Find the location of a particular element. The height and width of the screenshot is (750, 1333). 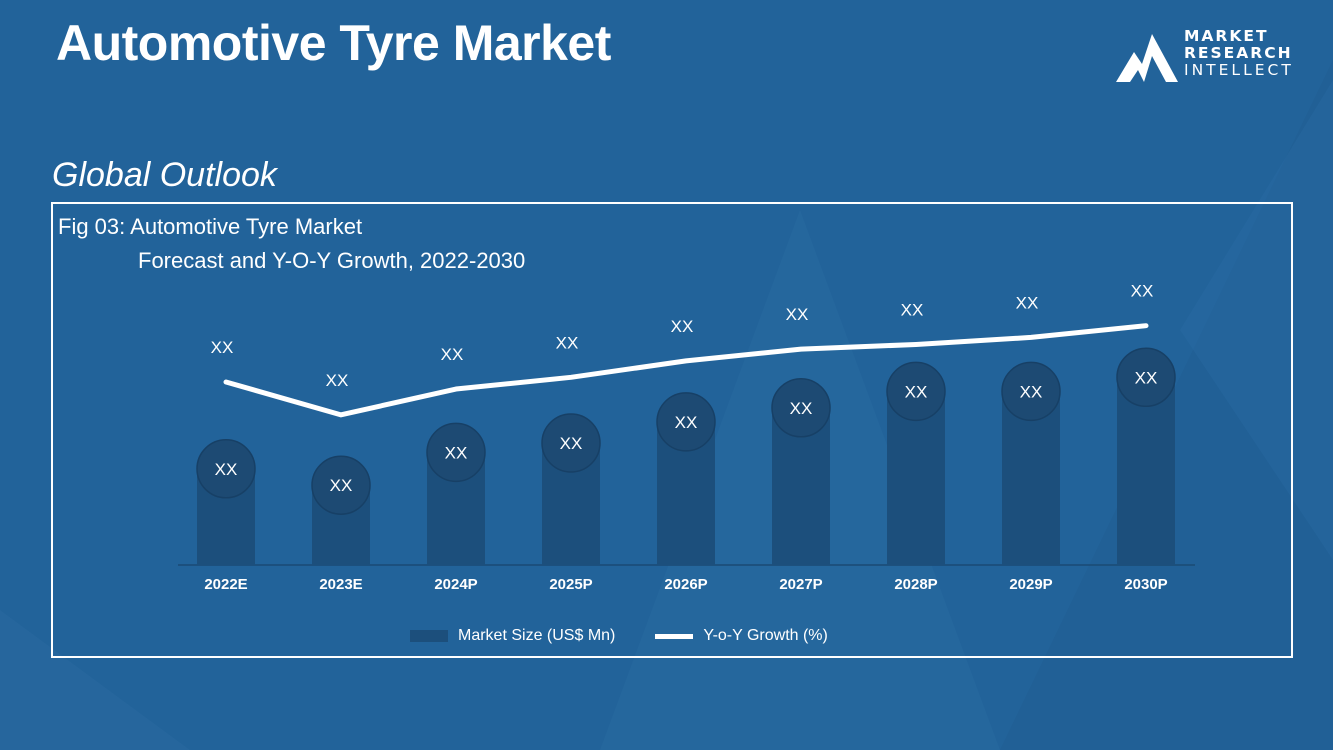

legend-bar-swatch is located at coordinates (429, 636).